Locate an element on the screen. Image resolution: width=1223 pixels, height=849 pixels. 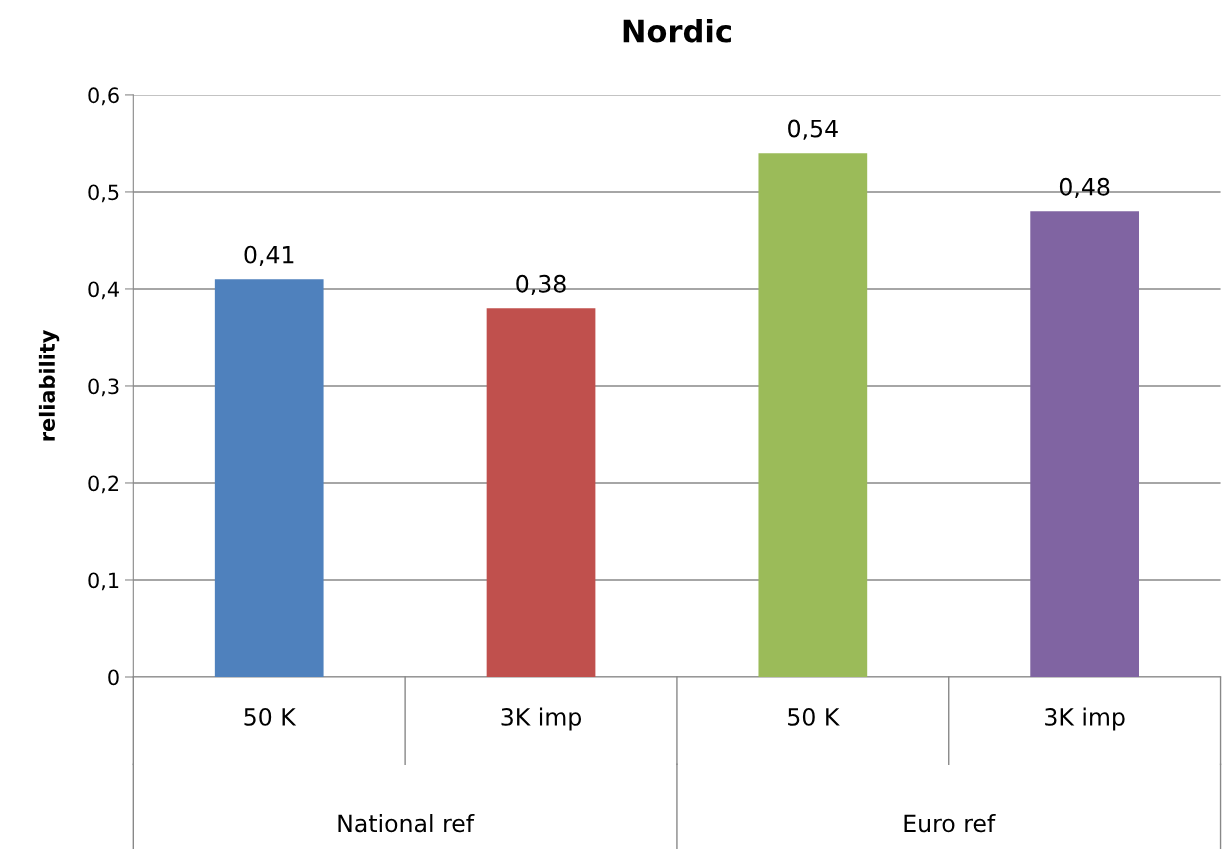
y-tick-label: 0,5 is located at coordinates (103, 193).